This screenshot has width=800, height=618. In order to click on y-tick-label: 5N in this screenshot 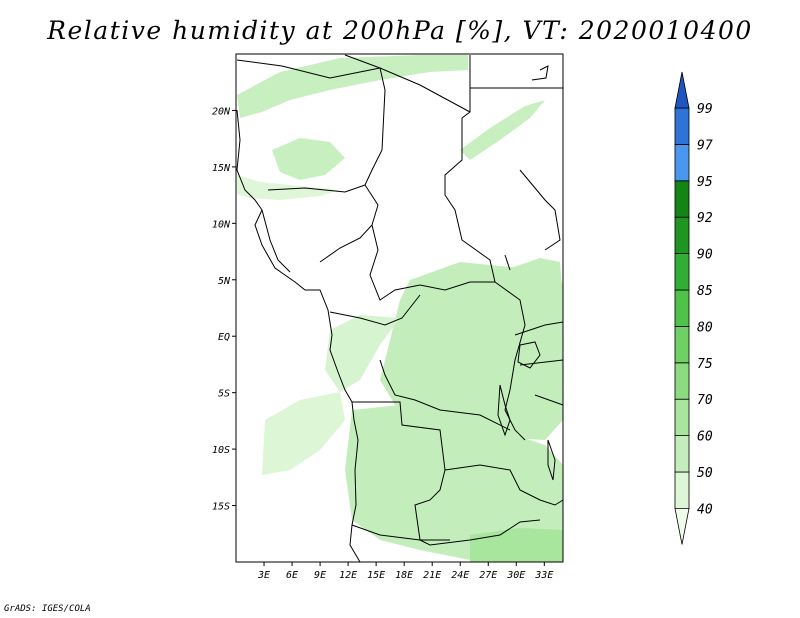, I will do `click(224, 281)`.